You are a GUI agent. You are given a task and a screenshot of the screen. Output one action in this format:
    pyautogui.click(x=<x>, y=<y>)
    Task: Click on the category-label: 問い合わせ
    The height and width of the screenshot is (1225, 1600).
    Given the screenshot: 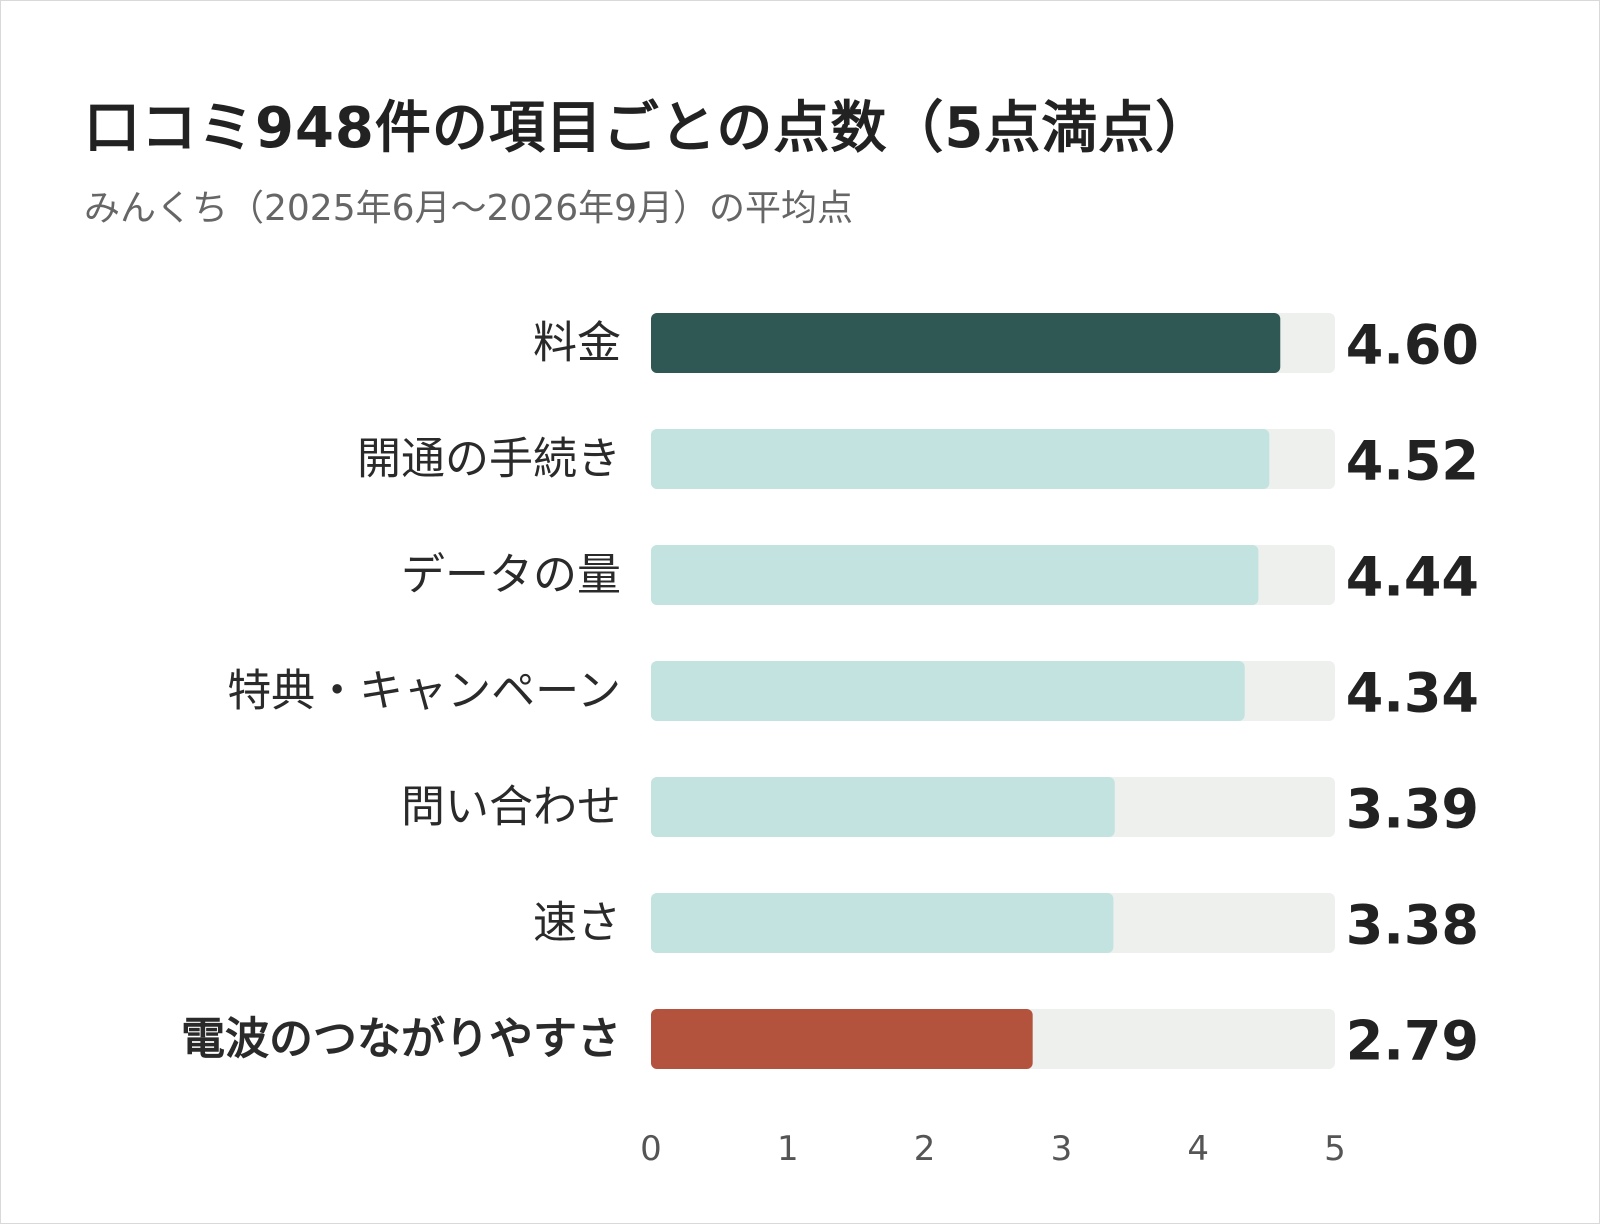 What is the action you would take?
    pyautogui.click(x=511, y=807)
    